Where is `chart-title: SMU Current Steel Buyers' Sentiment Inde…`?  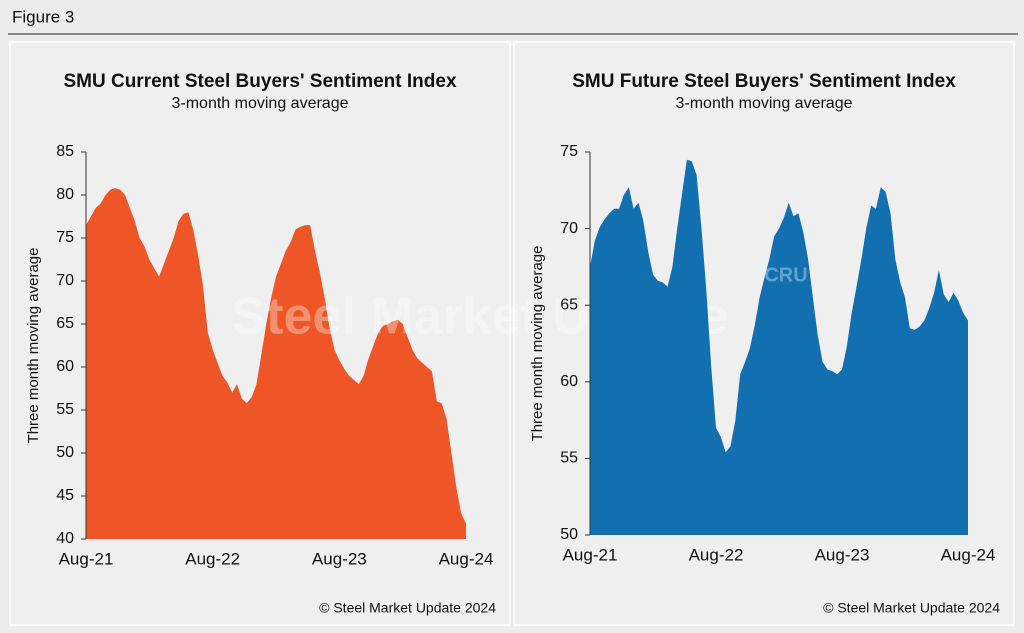 chart-title: SMU Current Steel Buyers' Sentiment Inde… is located at coordinates (259, 81).